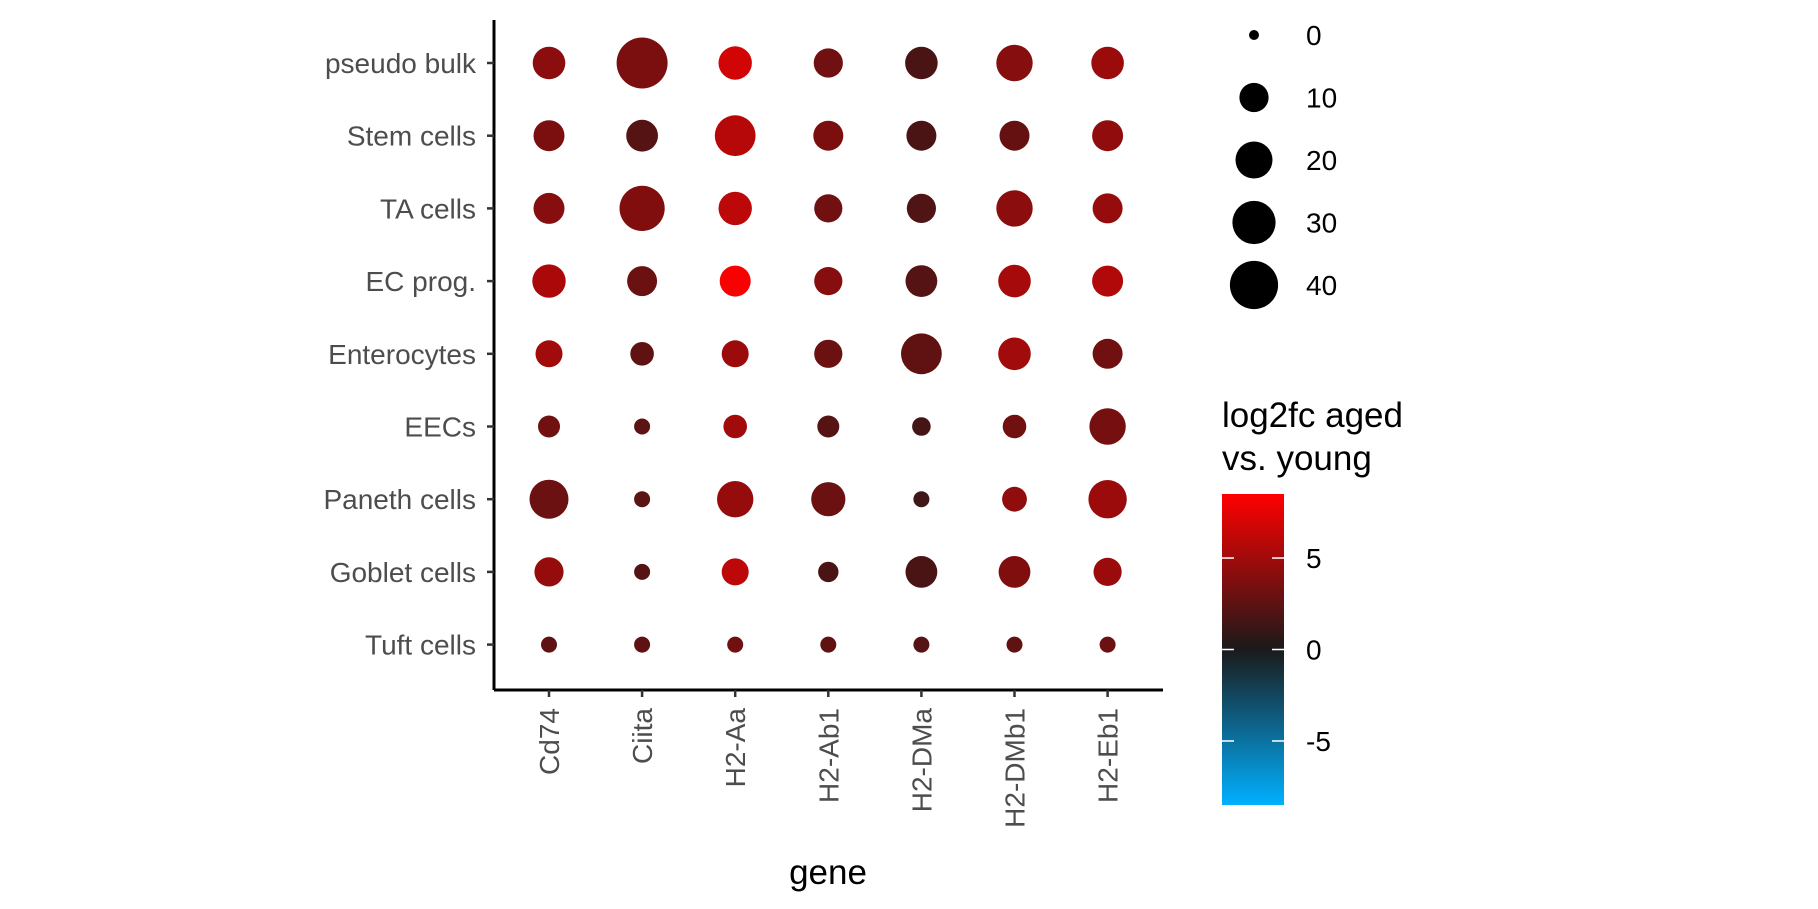  What do you see at coordinates (1014, 572) in the screenshot?
I see `dot-goblet-cells-h2-dmb1` at bounding box center [1014, 572].